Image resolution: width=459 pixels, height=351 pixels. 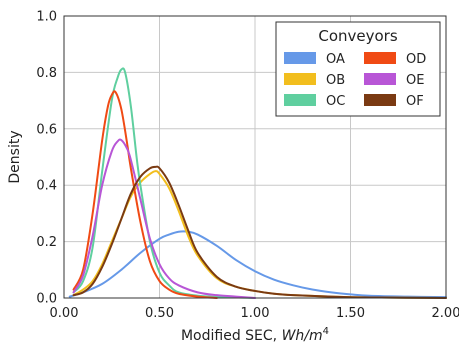 I want to click on legend-label-oe: OE, so click(x=415, y=80).